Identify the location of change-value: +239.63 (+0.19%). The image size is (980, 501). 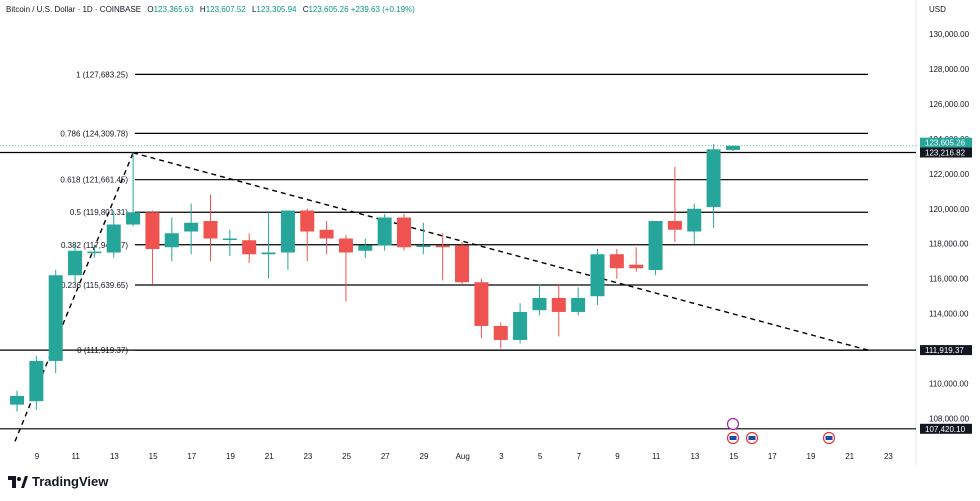
(382, 9).